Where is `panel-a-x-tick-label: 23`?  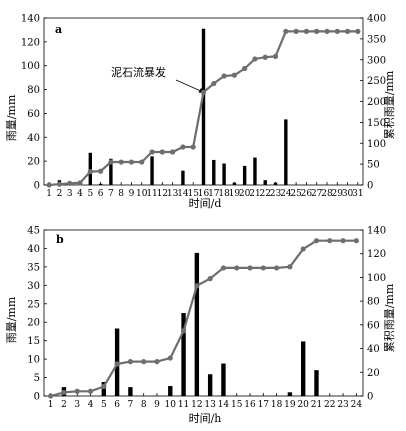
panel-a-x-tick-label: 23 is located at coordinates (276, 194).